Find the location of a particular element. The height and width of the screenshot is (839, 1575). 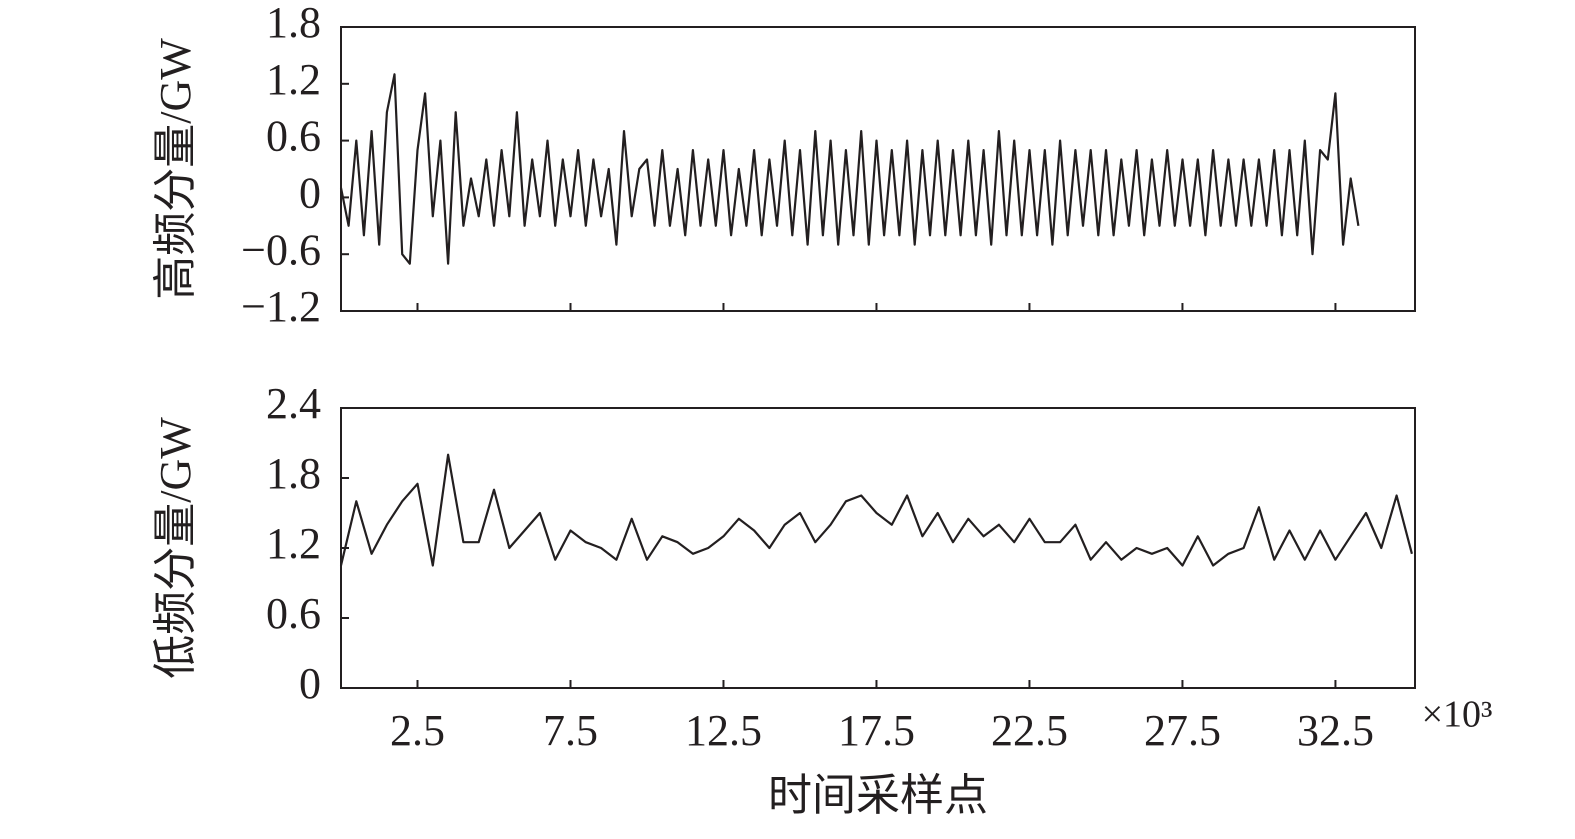

x-tick-label: 2.5 is located at coordinates (417, 730).